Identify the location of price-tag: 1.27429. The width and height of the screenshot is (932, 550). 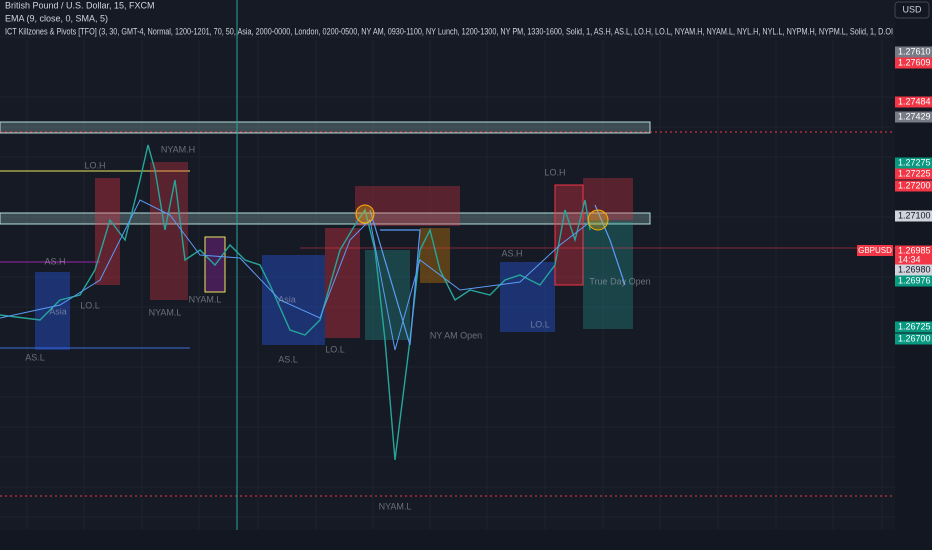
(914, 116).